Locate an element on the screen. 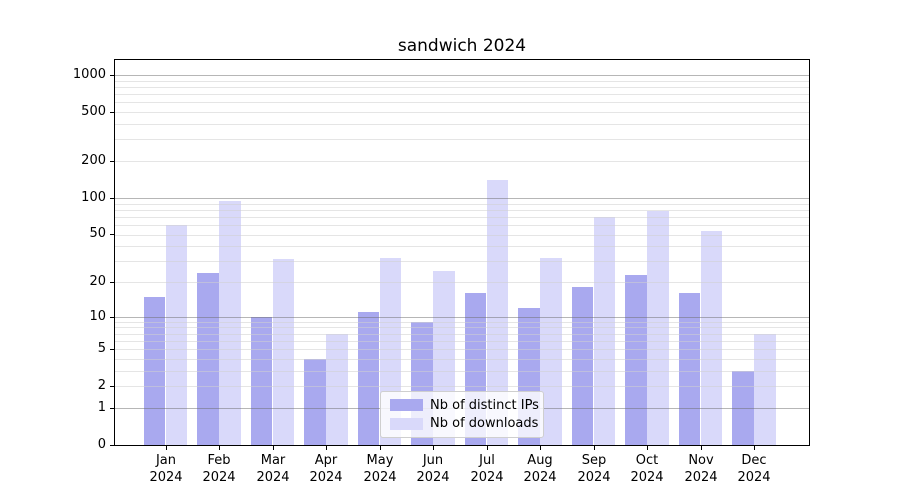 This screenshot has width=900, height=500. bar-downloads-jan is located at coordinates (176, 334).